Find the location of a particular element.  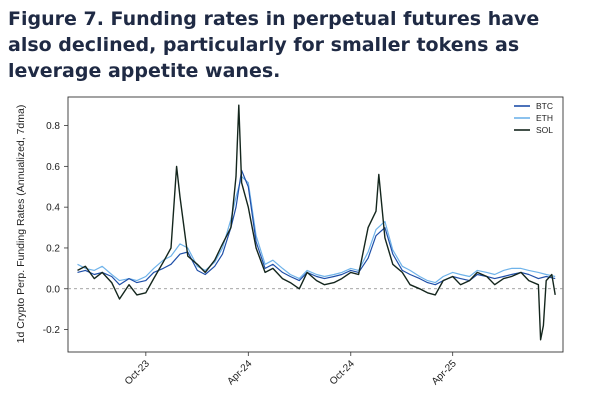

y-tick-label: 0.2 is located at coordinates (53, 248).